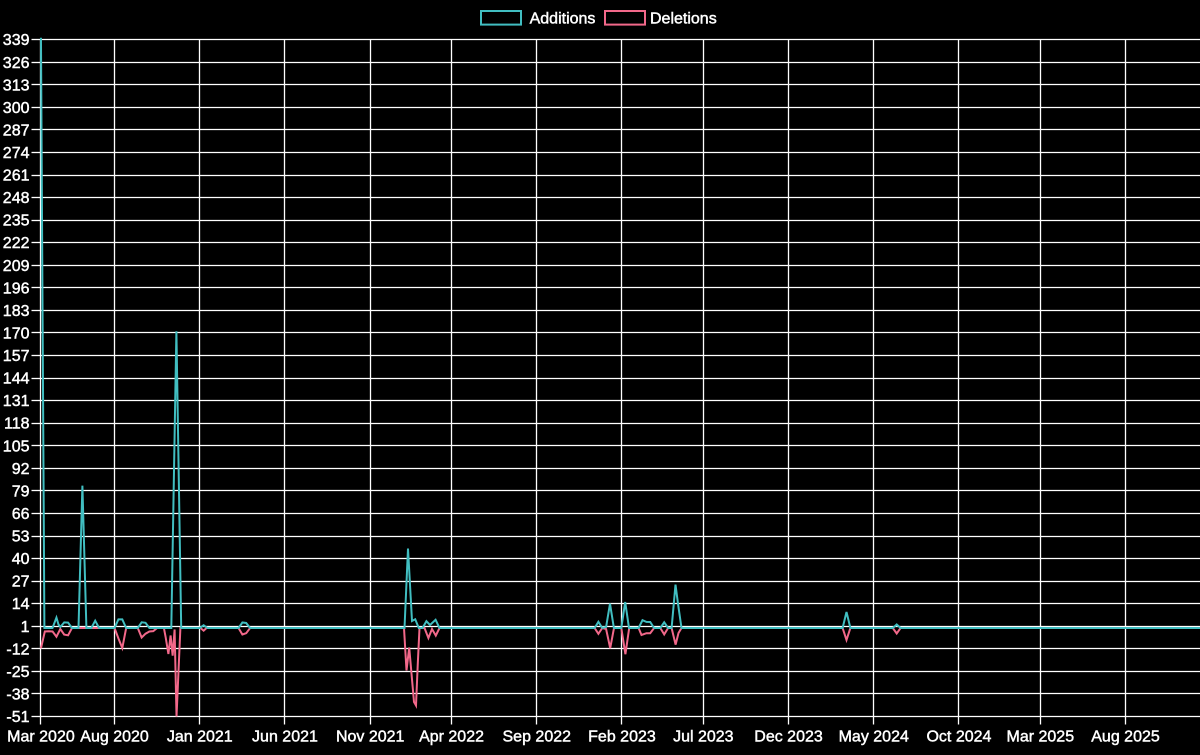 The width and height of the screenshot is (1200, 755). Describe the element at coordinates (16, 379) in the screenshot. I see `svg-text: 144` at that location.